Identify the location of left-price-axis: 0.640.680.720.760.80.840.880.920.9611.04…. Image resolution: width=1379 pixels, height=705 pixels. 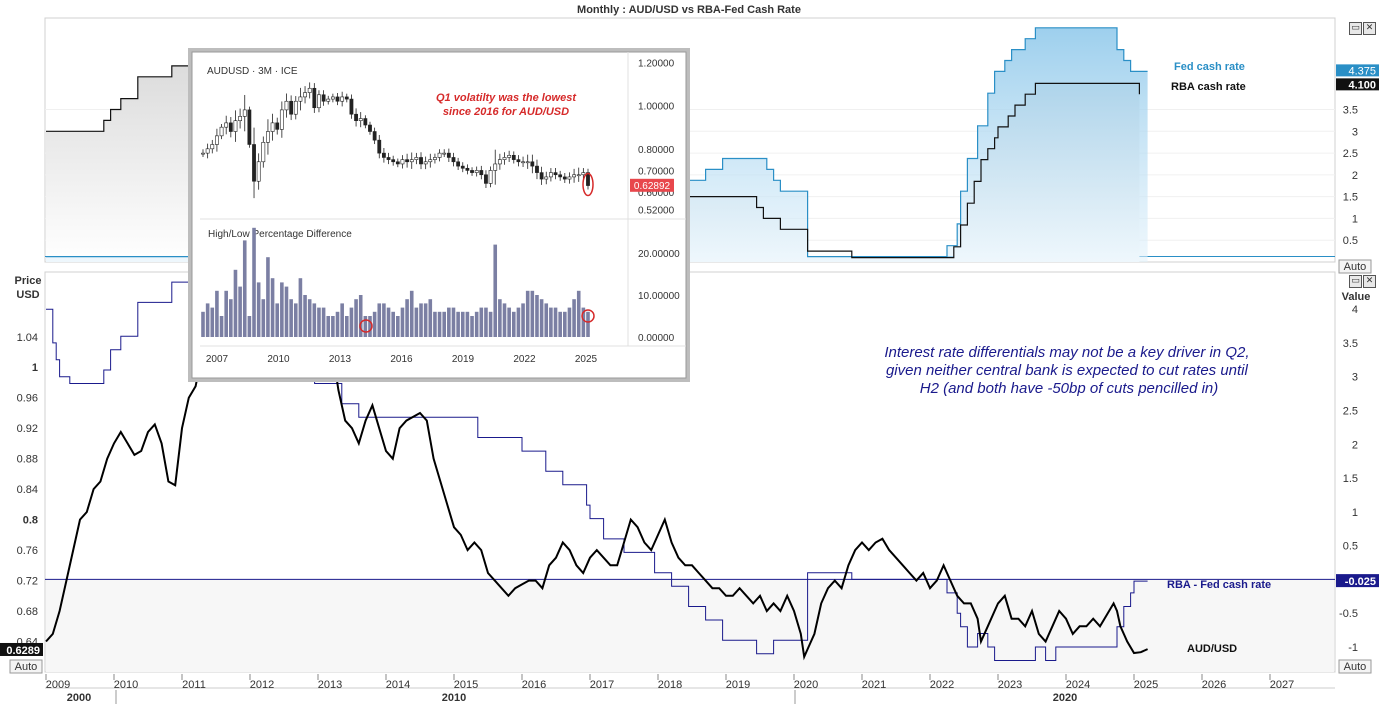
(21, 503).